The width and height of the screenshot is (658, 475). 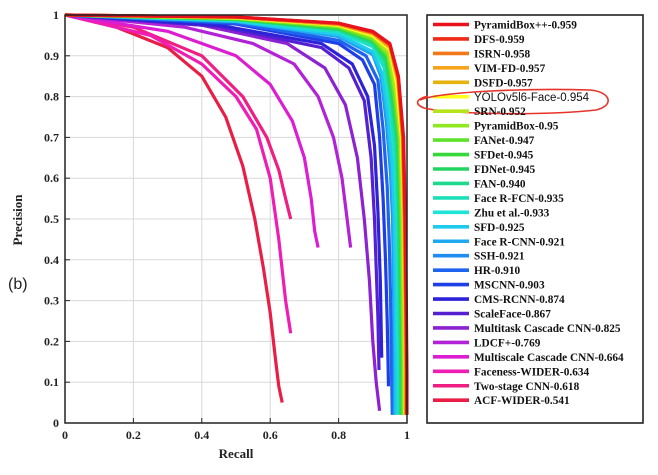 What do you see at coordinates (338, 435) in the screenshot?
I see `x-tick-label: 0.8` at bounding box center [338, 435].